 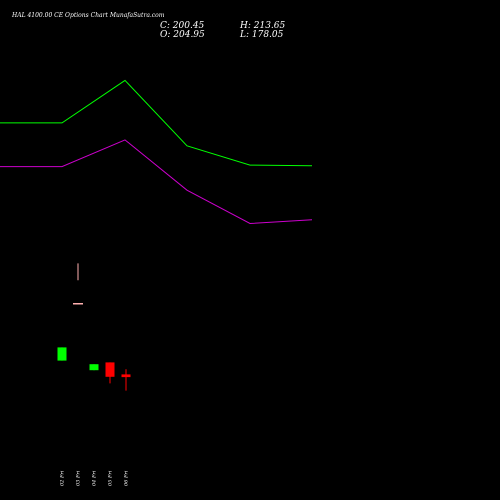 I want to click on upper-band-line, so click(x=156, y=123).